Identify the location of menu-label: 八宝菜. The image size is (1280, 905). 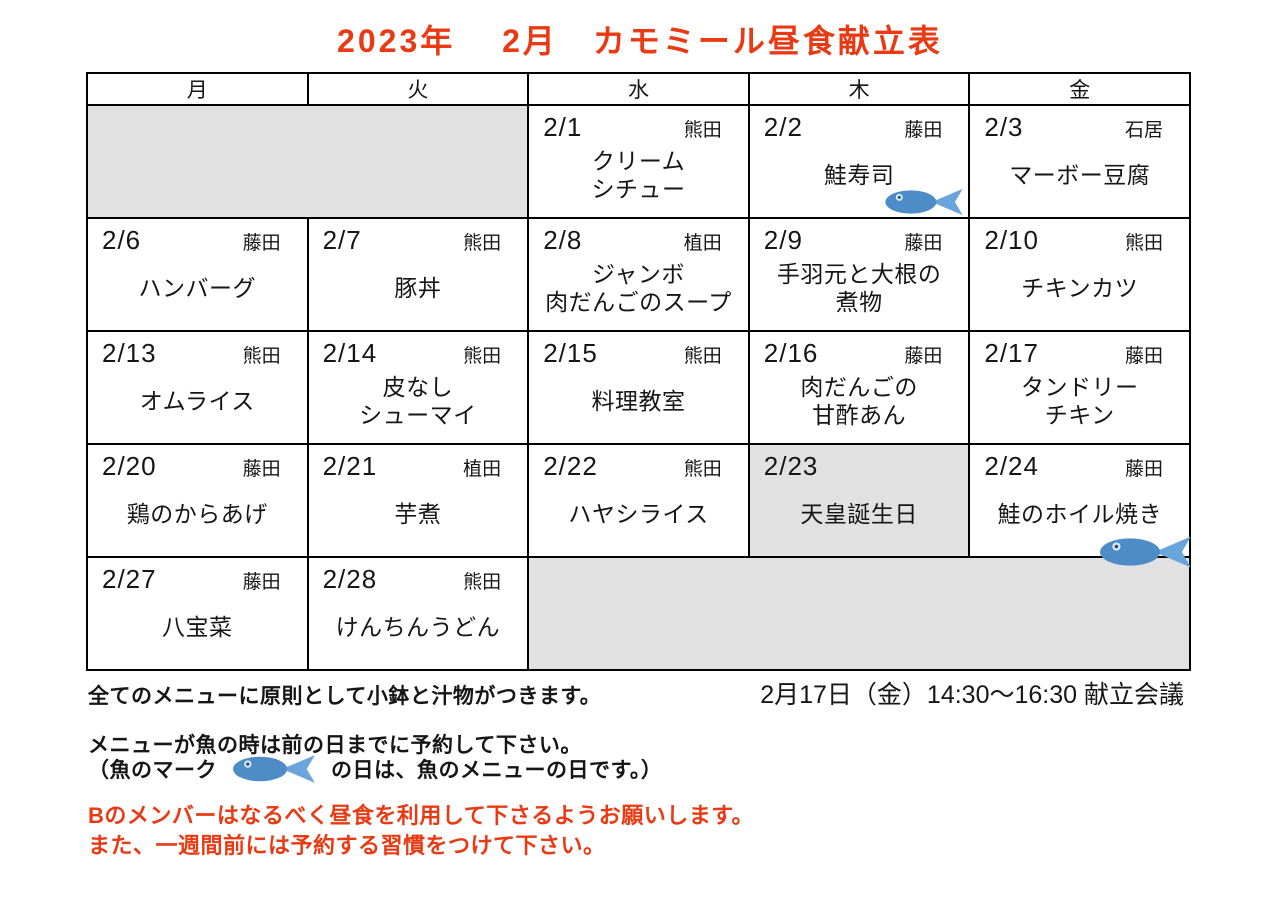
(197, 626).